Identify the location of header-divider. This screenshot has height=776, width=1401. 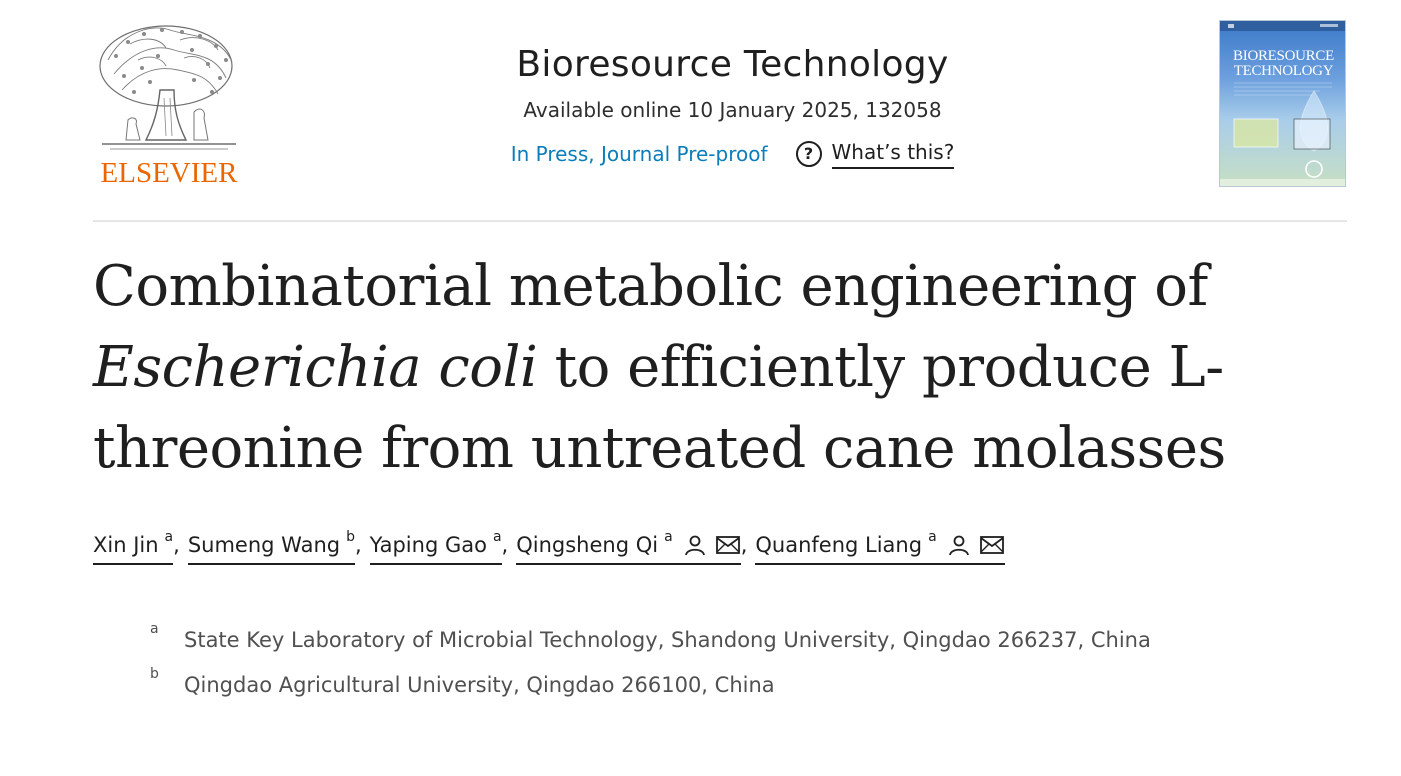
(720, 221).